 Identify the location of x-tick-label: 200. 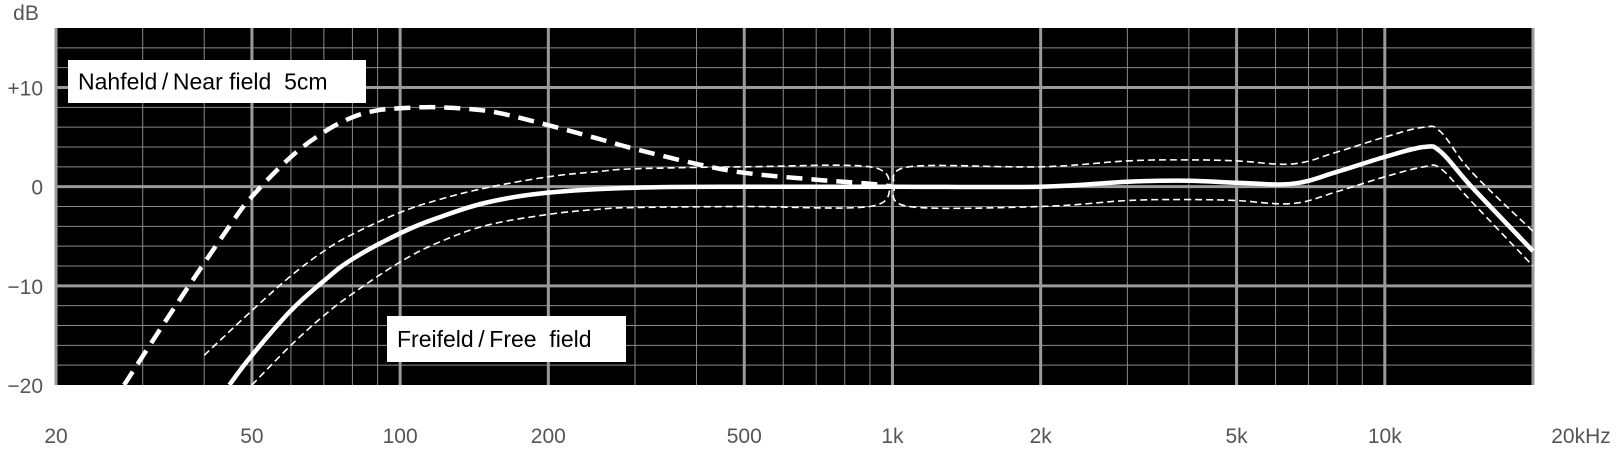
(548, 436).